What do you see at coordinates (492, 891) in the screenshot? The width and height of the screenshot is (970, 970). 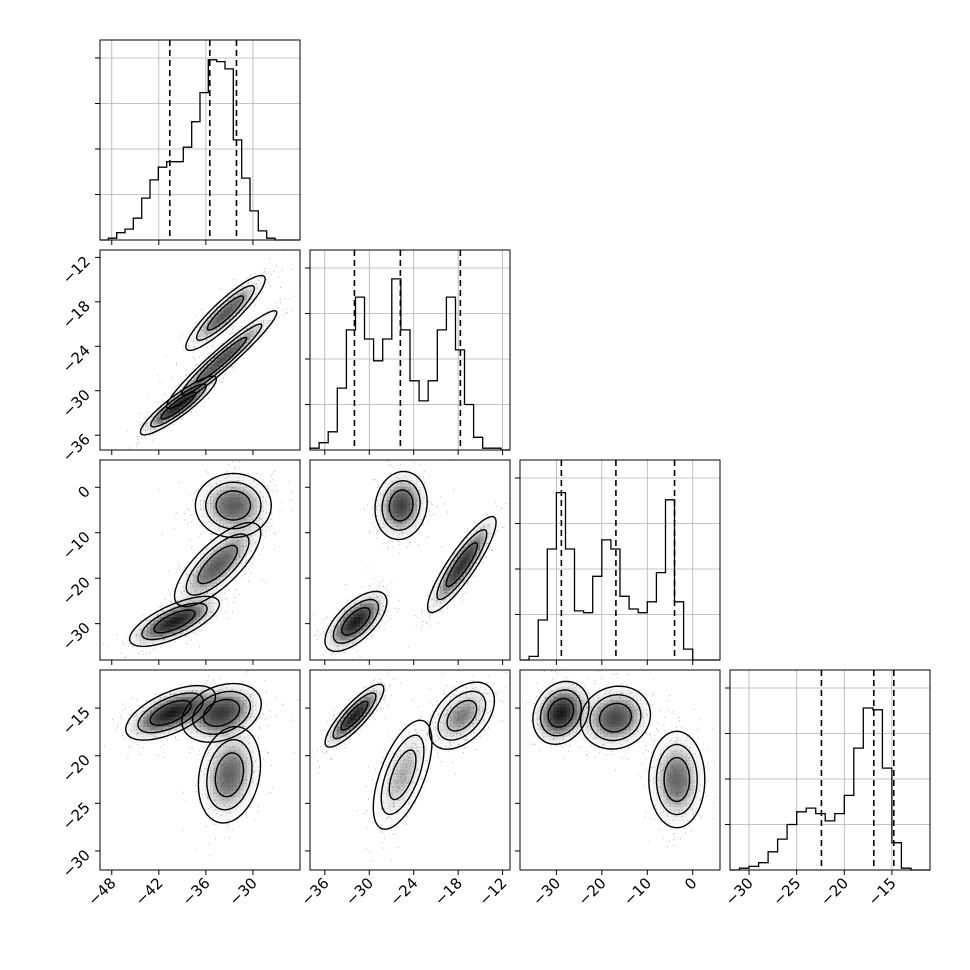 I see `x-tick-label: −12` at bounding box center [492, 891].